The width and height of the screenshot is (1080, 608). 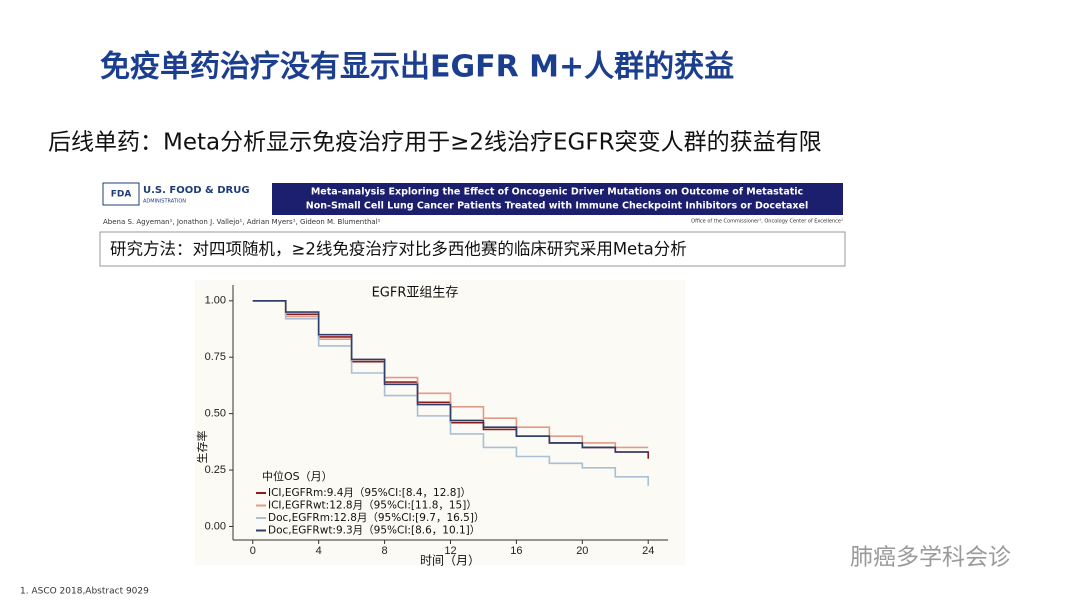 I want to click on y-tick-label: 1.00, so click(x=215, y=301).